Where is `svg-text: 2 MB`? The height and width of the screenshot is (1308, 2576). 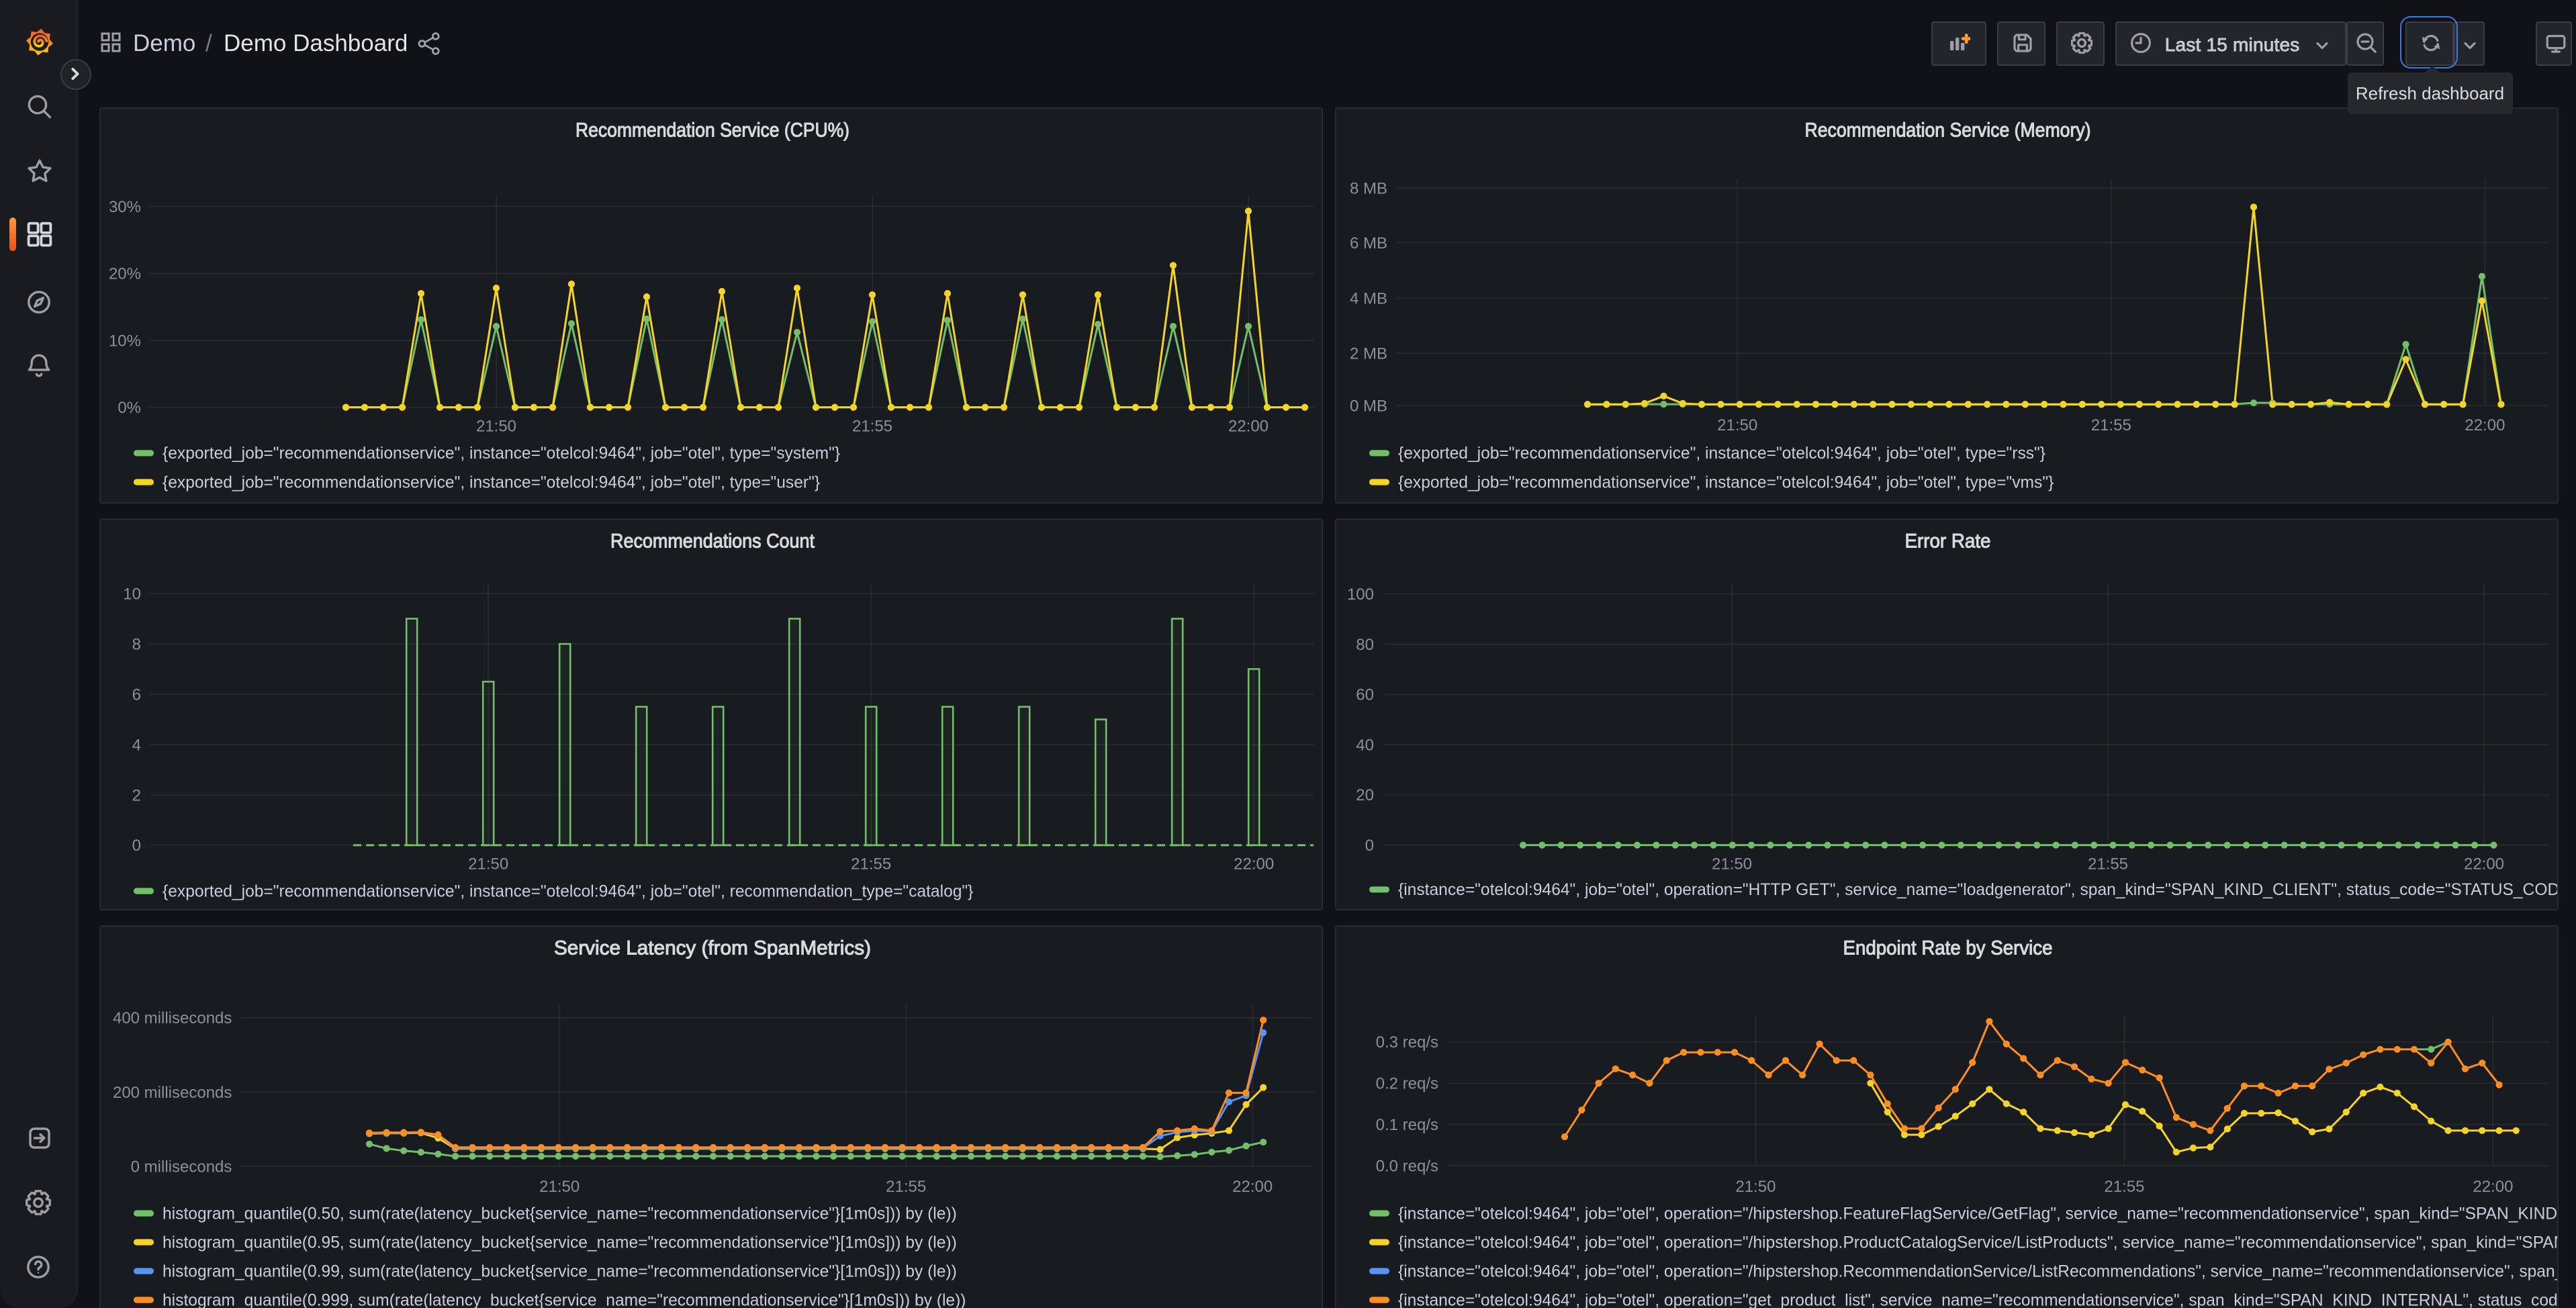 svg-text: 2 MB is located at coordinates (1368, 354).